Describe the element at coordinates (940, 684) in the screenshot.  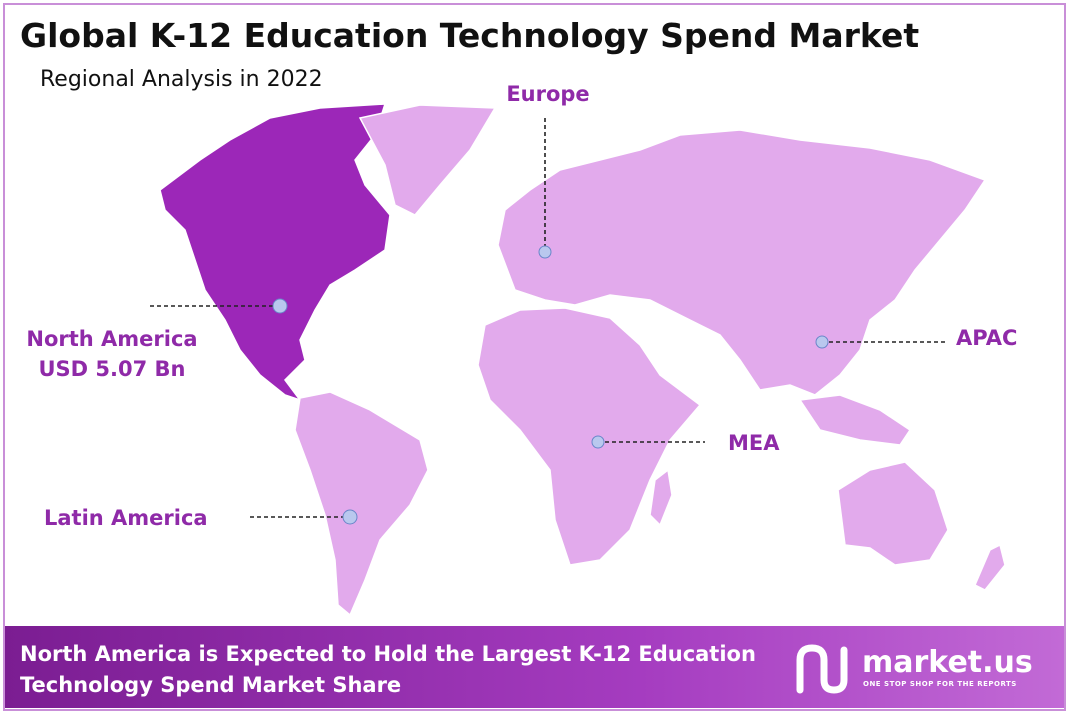
I see `brand-tagline: ONE STOP SHOP FOR THE REPORTS` at that location.